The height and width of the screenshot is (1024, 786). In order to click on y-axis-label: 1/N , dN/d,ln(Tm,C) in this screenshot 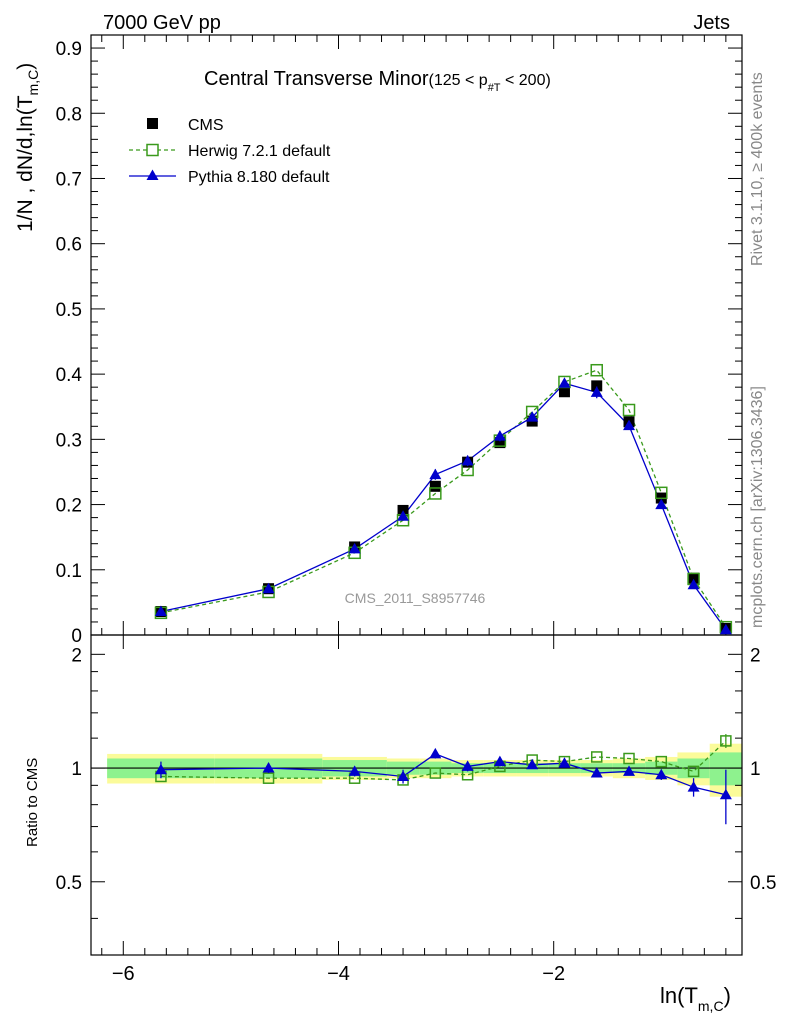, I will do `click(27, 147)`.